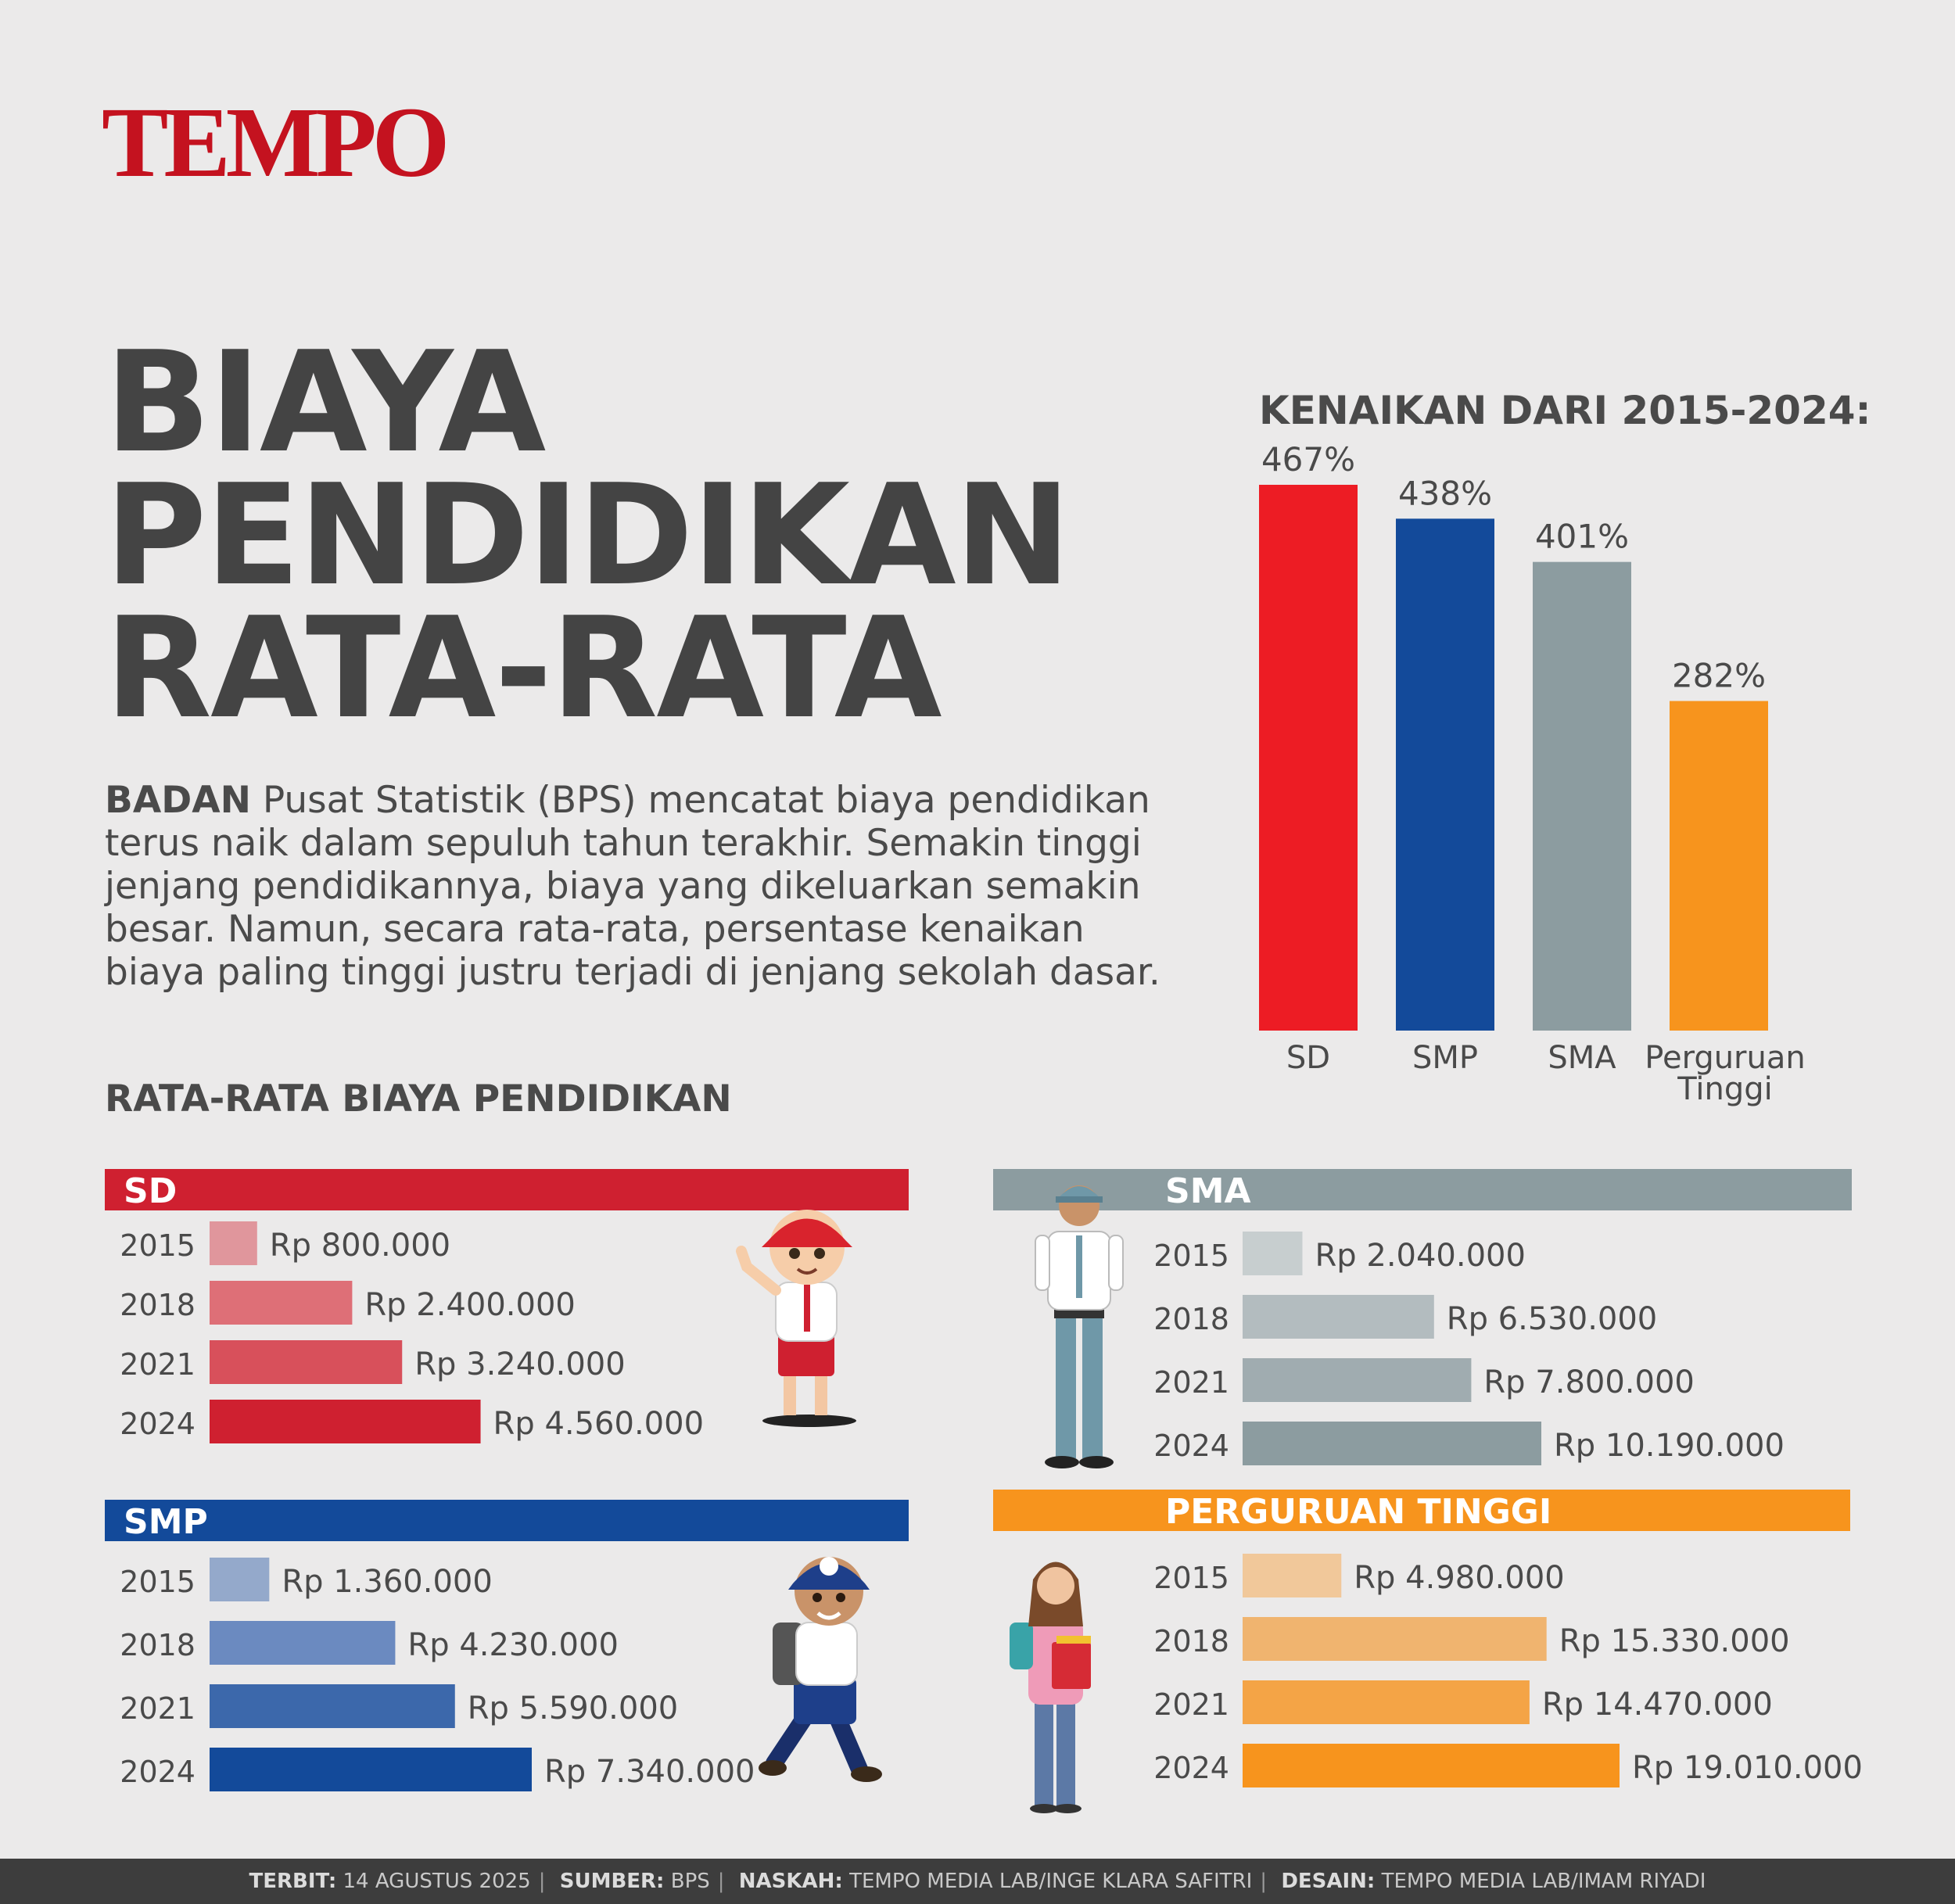 This screenshot has width=1955, height=1904. I want to click on intro-lead: BADAN, so click(178, 800).